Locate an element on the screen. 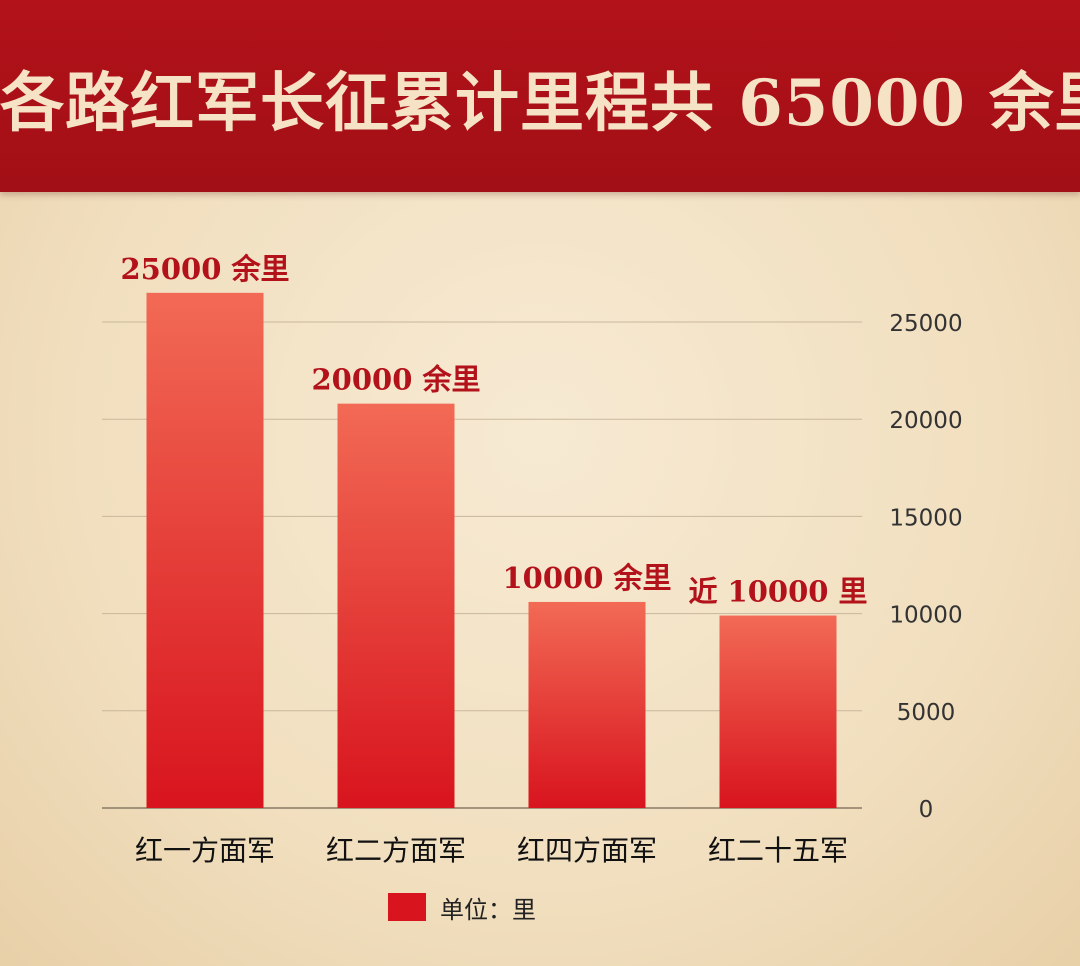 This screenshot has height=966, width=1080. x-tick-label: 红二十五军 is located at coordinates (778, 850).